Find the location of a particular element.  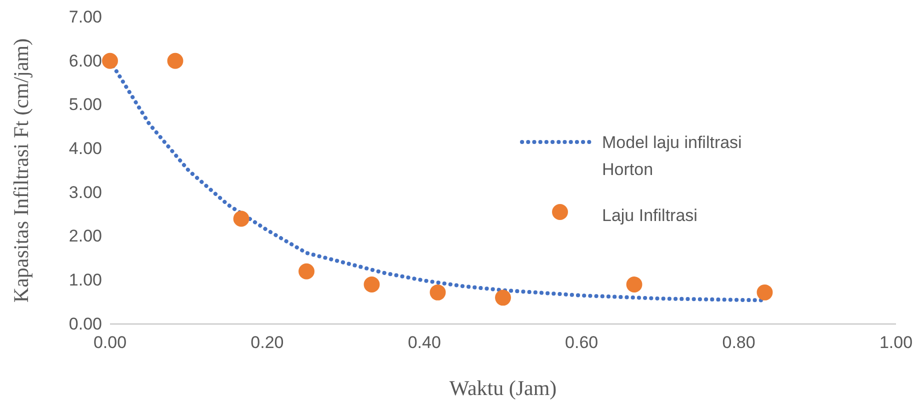

y-tick-label: 6.00 is located at coordinates (85, 60).